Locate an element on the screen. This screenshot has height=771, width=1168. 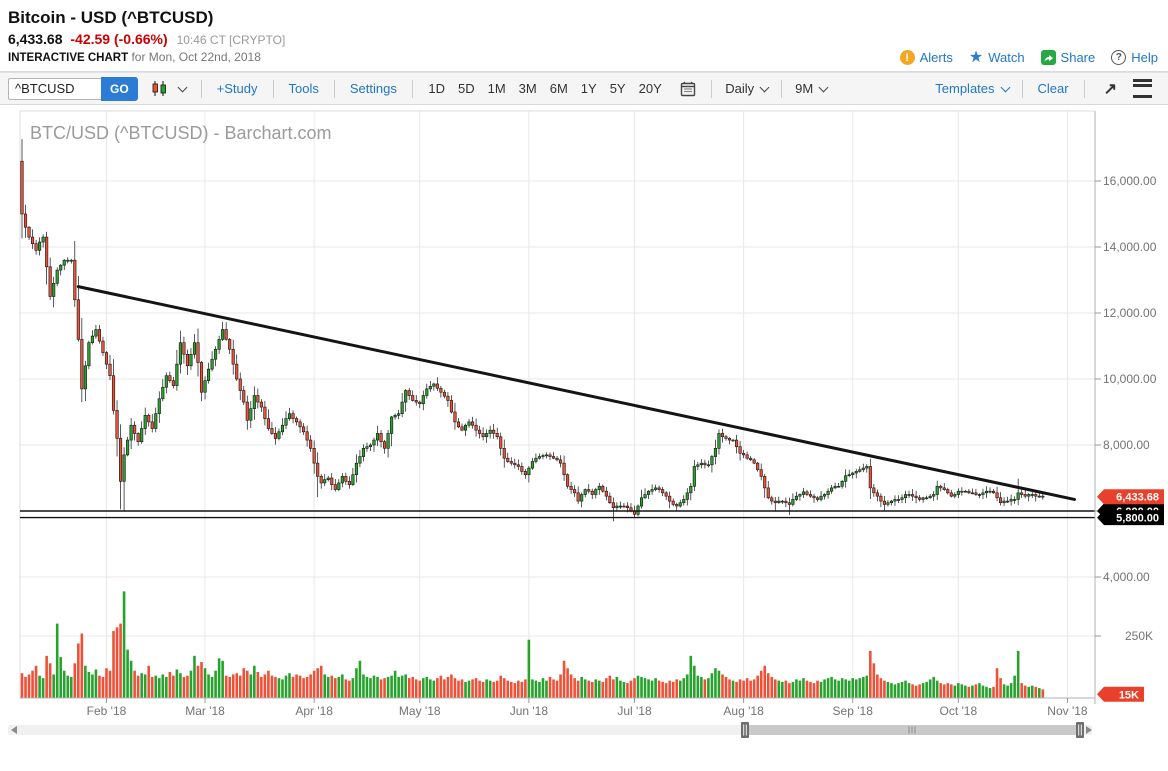
volume-axis-label: 250K is located at coordinates (1139, 636).